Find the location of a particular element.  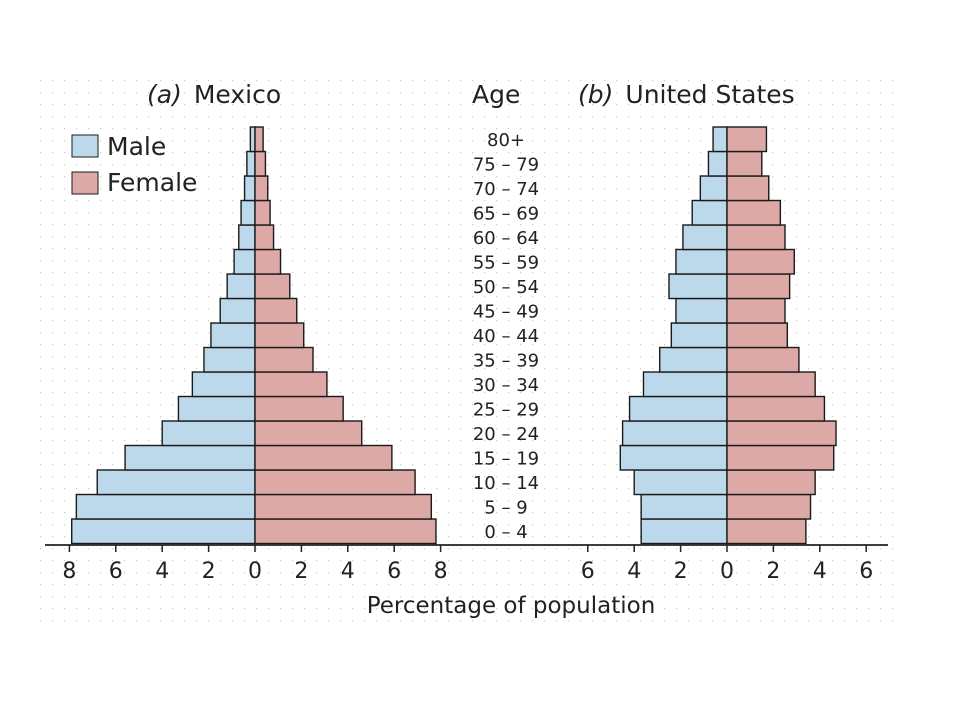

bar-female-mexico is located at coordinates (345, 531).